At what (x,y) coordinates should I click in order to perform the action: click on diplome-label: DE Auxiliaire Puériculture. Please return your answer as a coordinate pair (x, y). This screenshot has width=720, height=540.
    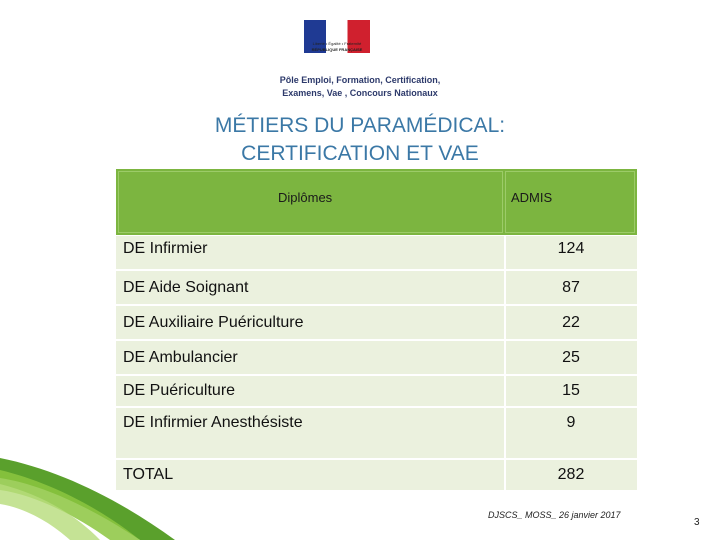
    Looking at the image, I should click on (213, 322).